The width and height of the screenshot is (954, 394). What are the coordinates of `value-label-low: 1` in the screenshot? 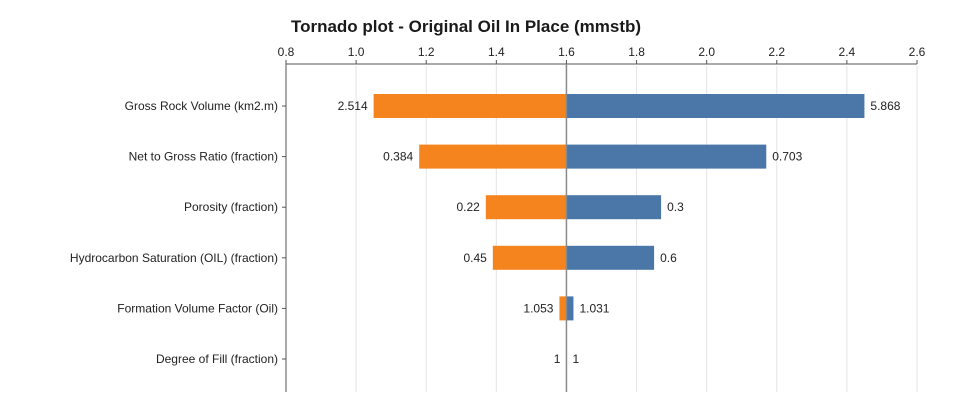 It's located at (557, 359).